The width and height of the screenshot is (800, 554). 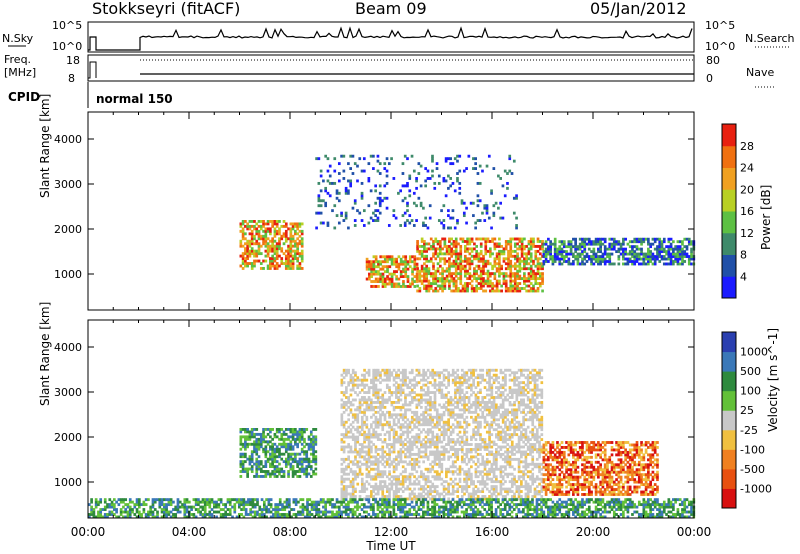 I want to click on nave-label: Nave, so click(x=760, y=72).